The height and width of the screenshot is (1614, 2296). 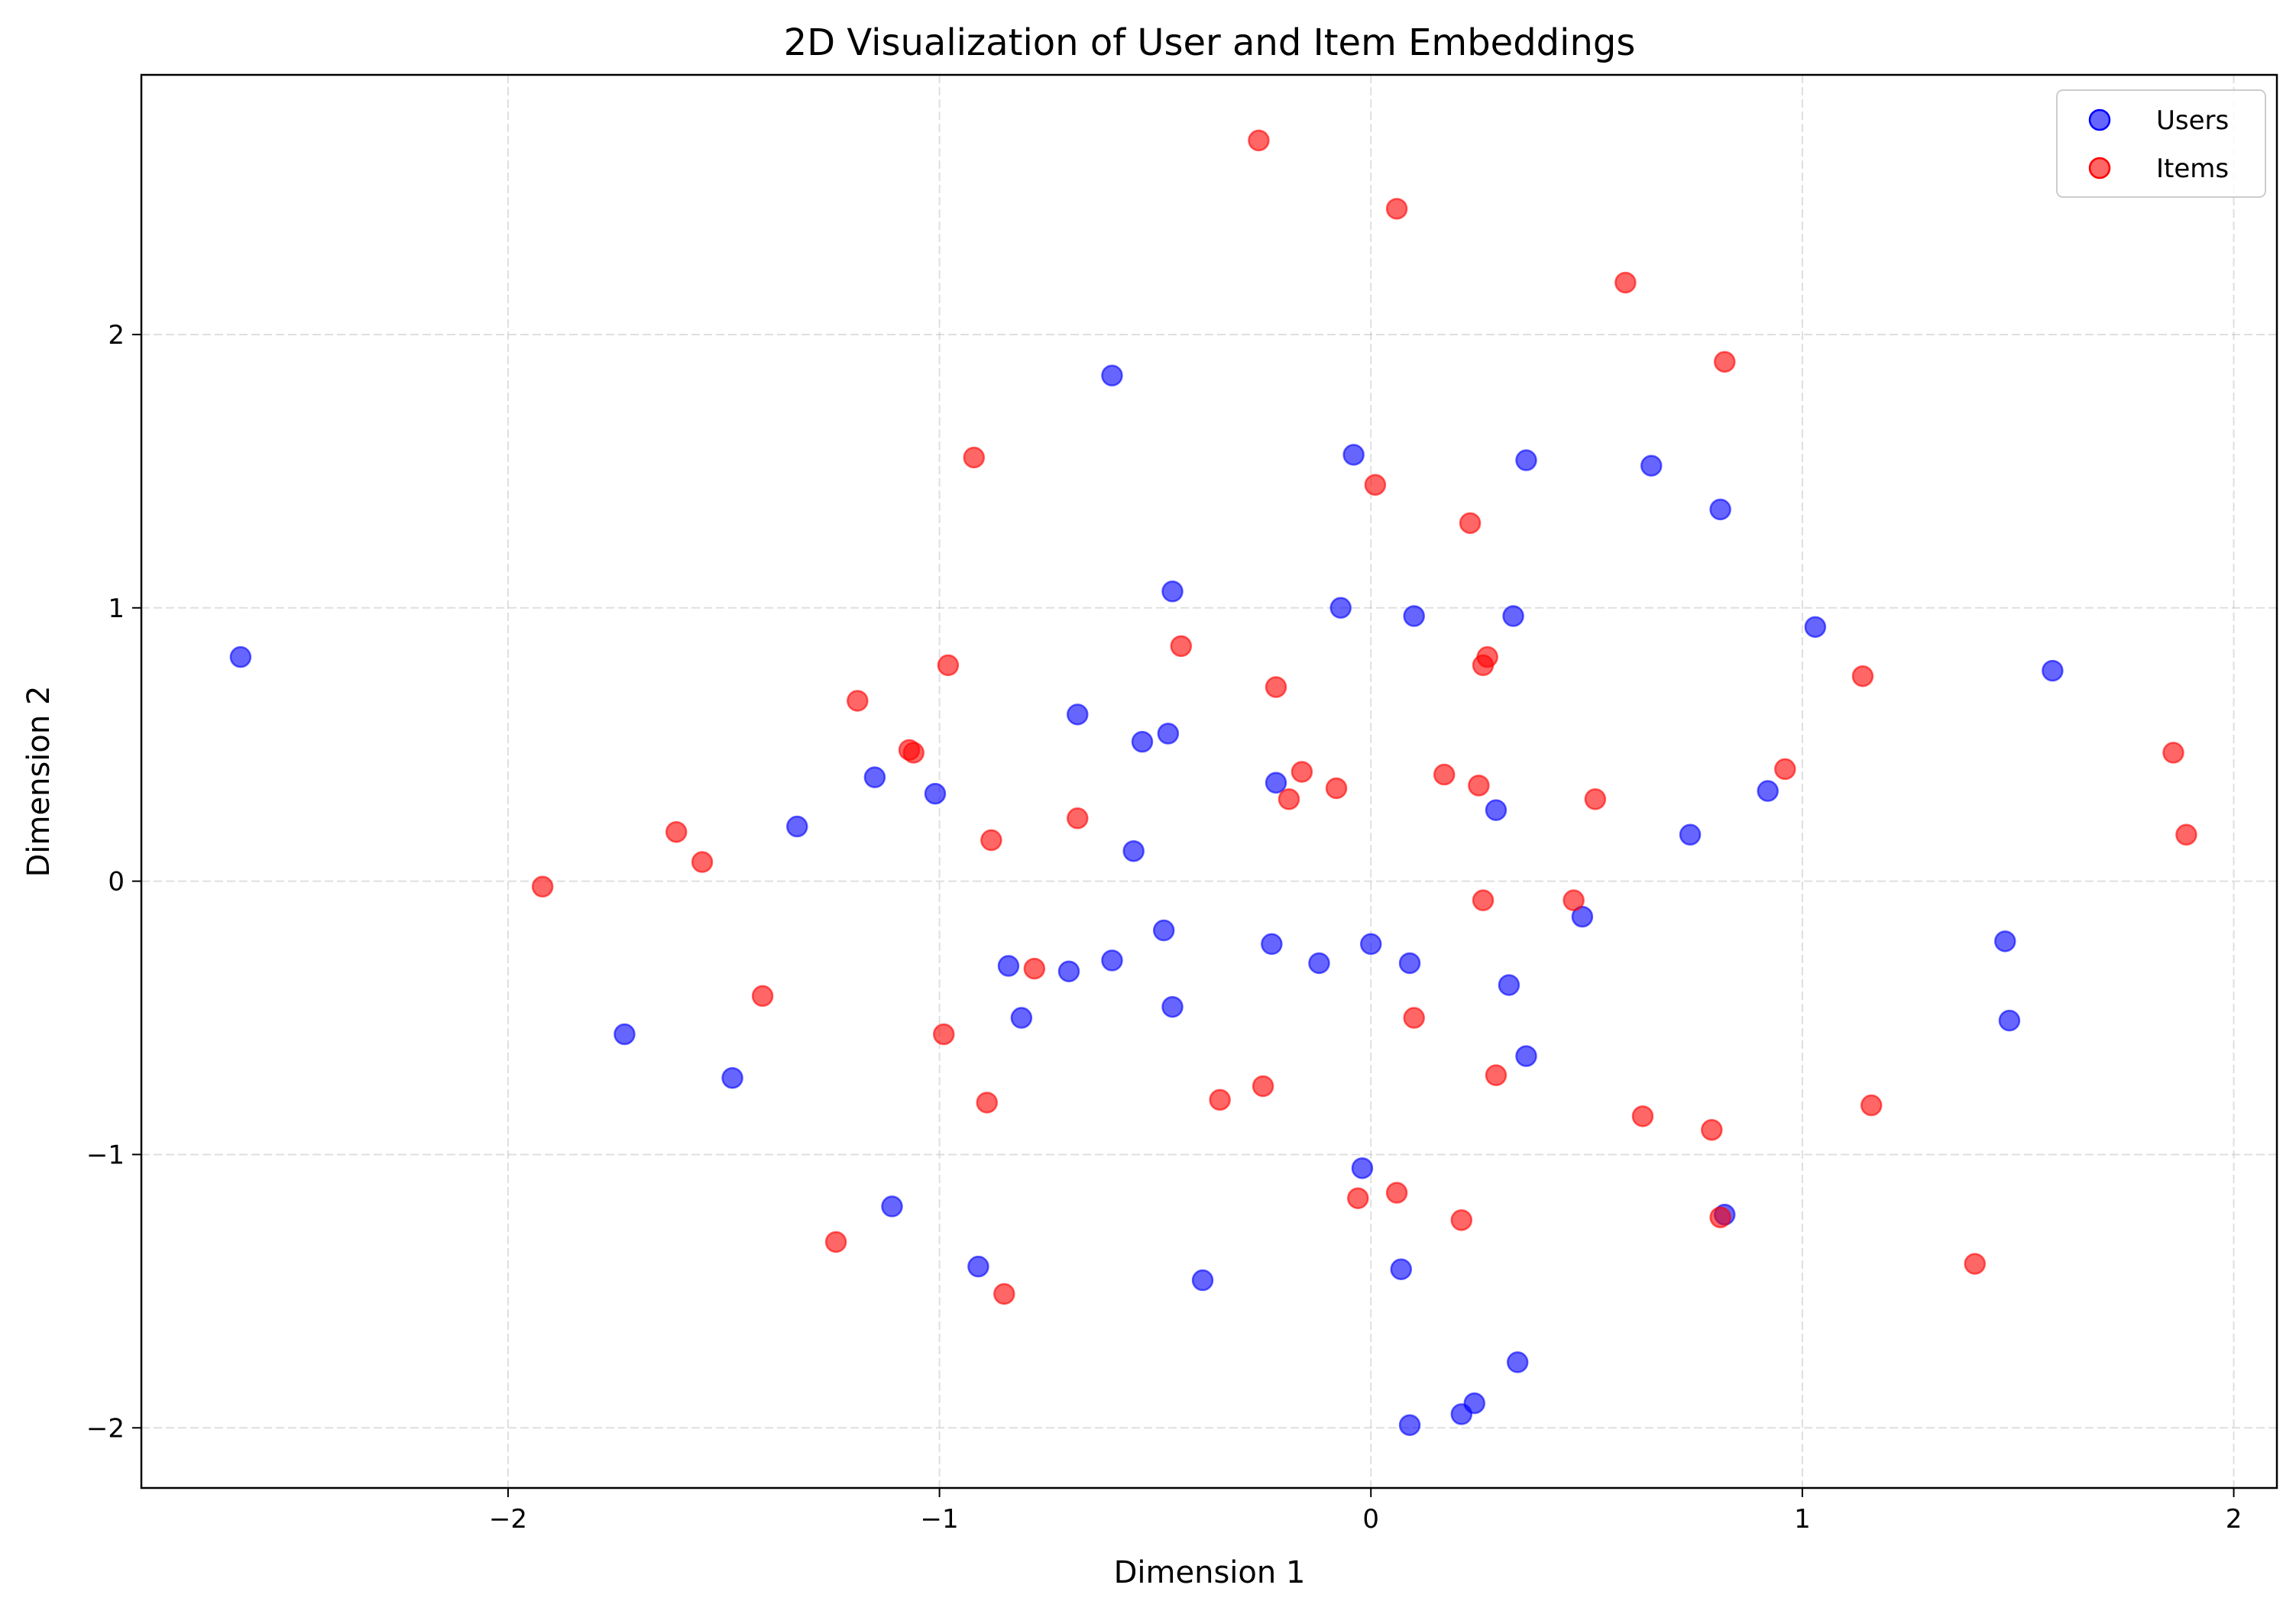 I want to click on legend-users-marker, so click(x=2100, y=119).